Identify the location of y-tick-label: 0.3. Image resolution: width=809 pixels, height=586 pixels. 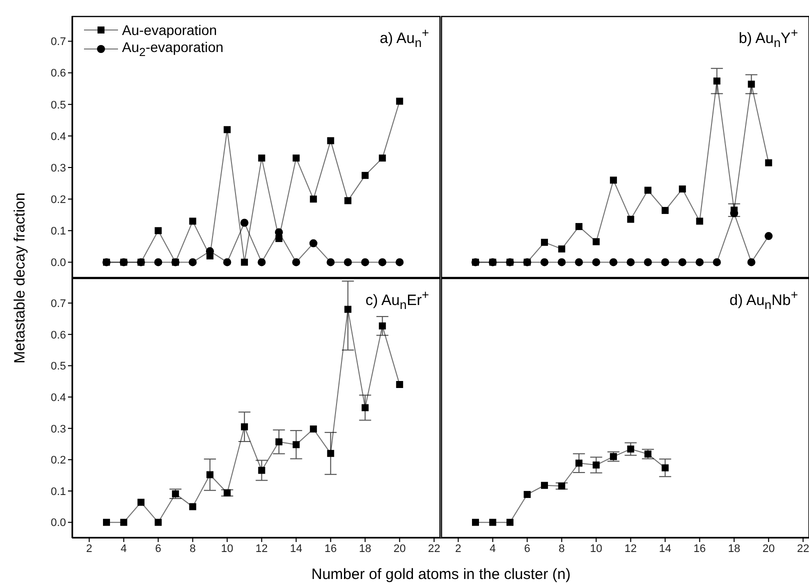
(58, 429).